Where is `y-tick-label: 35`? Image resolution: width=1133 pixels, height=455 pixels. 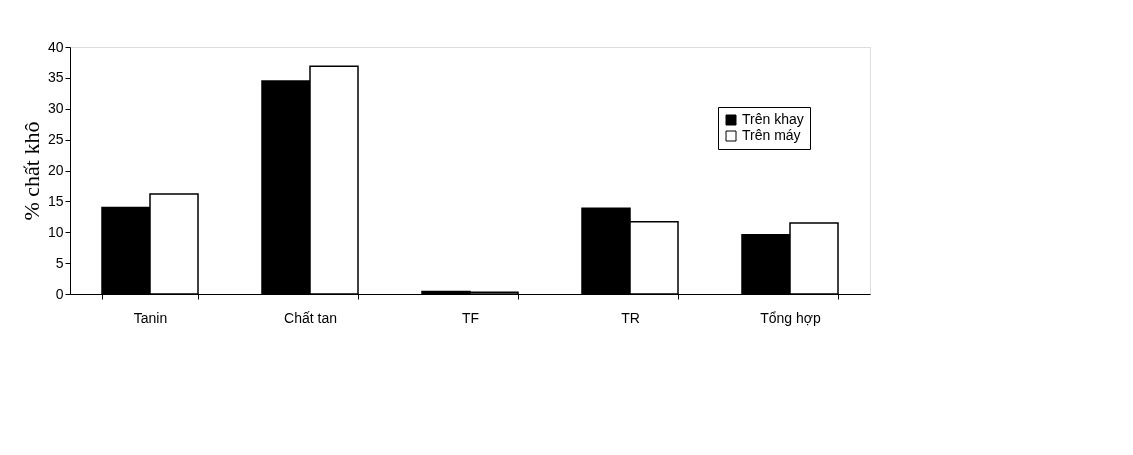 y-tick-label: 35 is located at coordinates (55, 77).